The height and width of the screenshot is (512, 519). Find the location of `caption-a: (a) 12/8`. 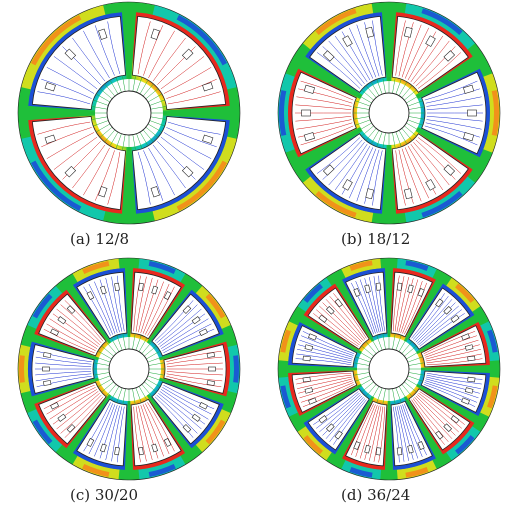

caption-a: (a) 12/8 is located at coordinates (100, 239).